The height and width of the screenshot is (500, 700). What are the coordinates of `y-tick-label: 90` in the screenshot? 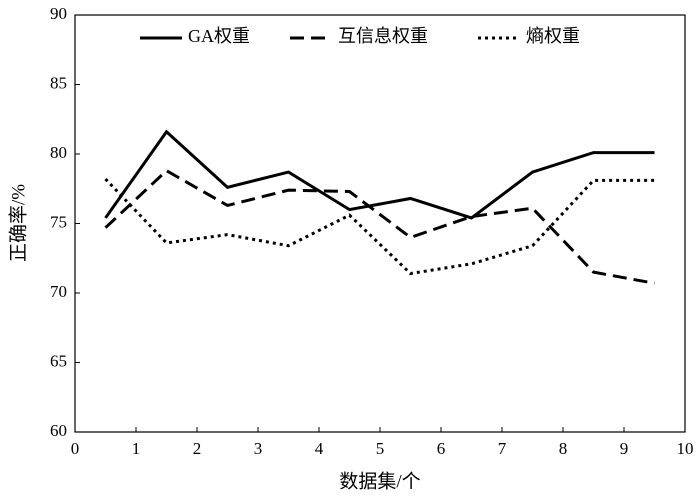 It's located at (58, 13).